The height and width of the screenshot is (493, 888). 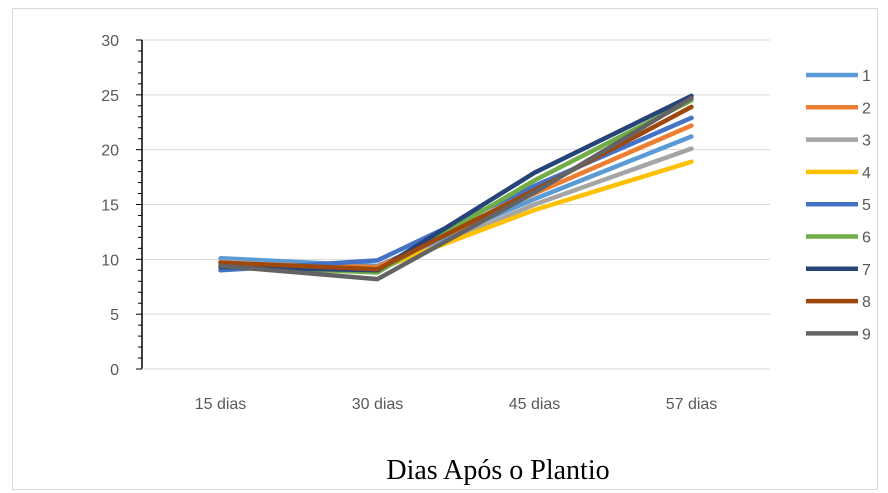 What do you see at coordinates (866, 302) in the screenshot?
I see `legend-label-8: 8` at bounding box center [866, 302].